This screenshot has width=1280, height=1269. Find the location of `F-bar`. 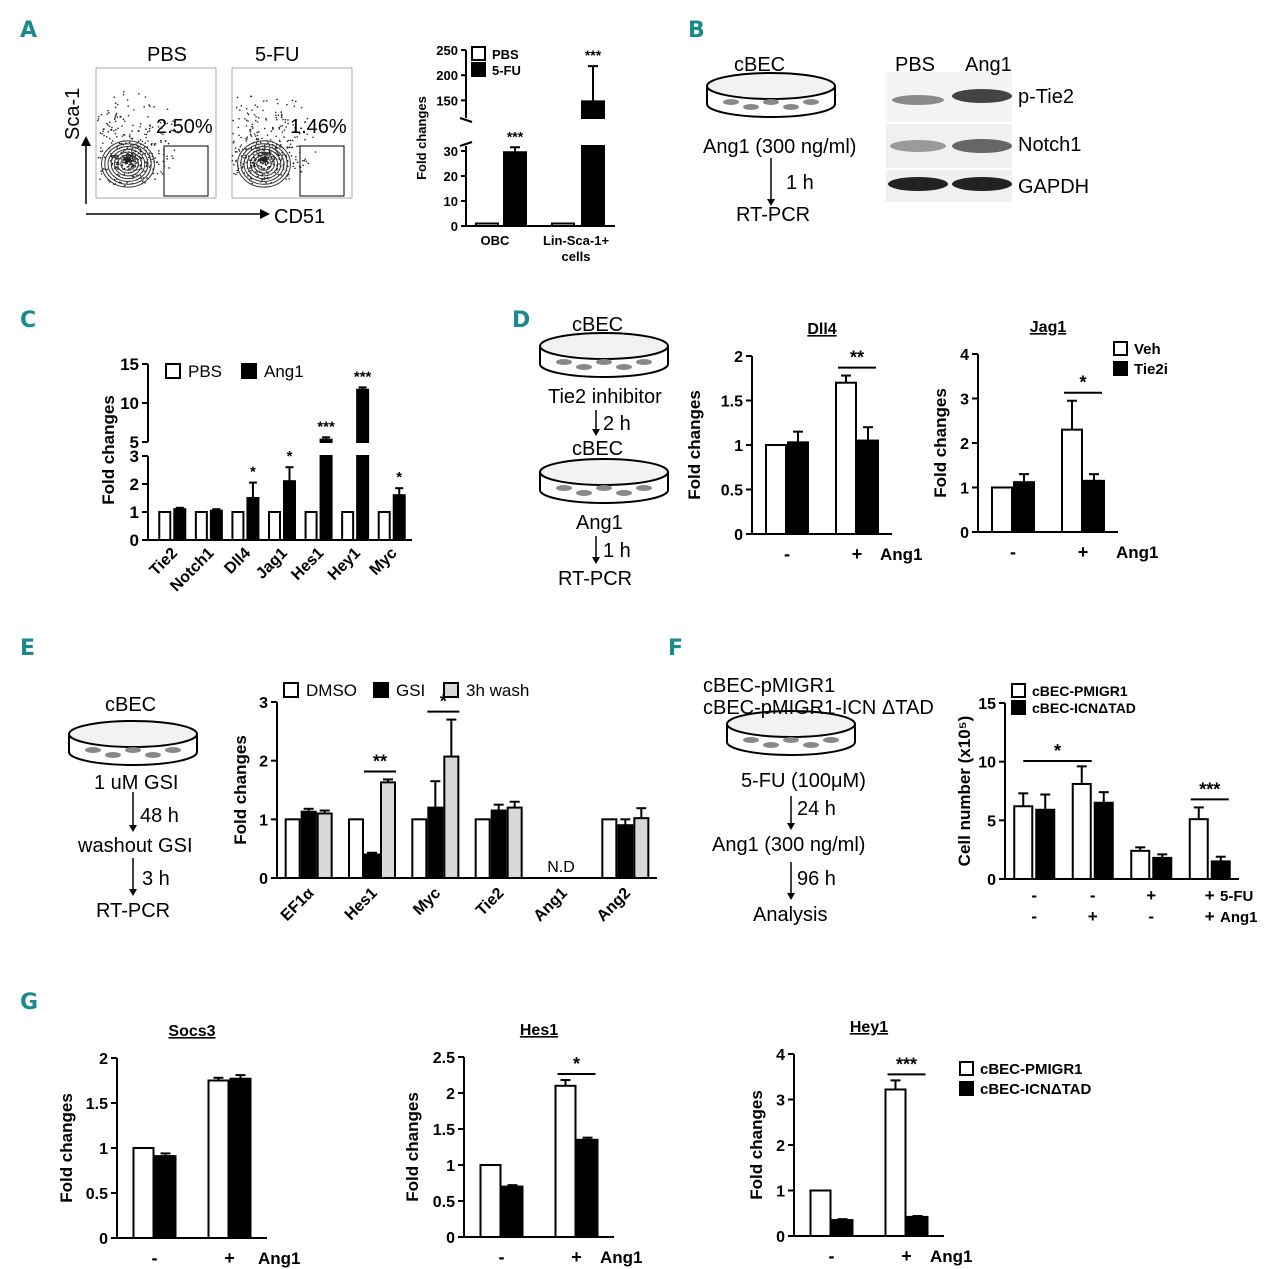

F-bar is located at coordinates (1103, 841).